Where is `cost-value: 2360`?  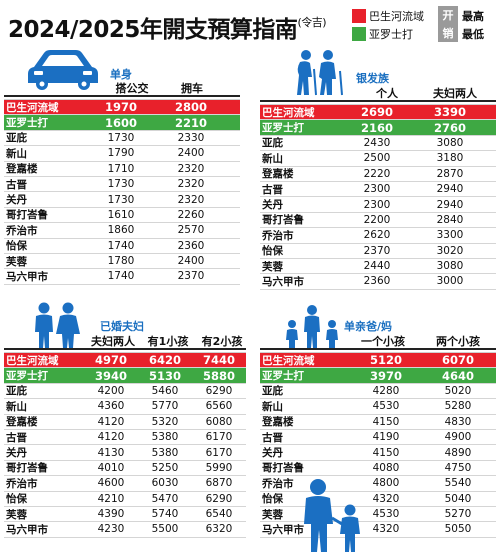 cost-value: 2360 is located at coordinates (377, 281).